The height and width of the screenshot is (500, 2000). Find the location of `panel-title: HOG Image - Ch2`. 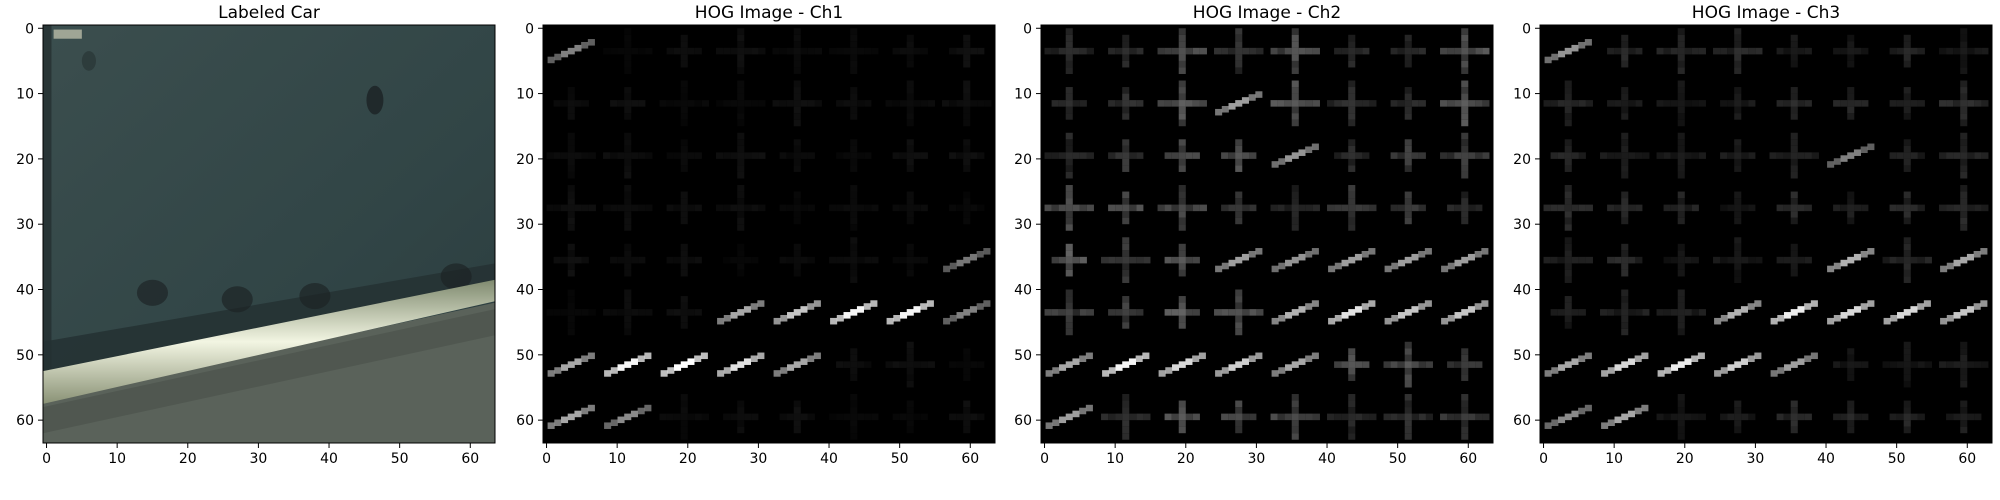

panel-title: HOG Image - Ch2 is located at coordinates (1267, 13).